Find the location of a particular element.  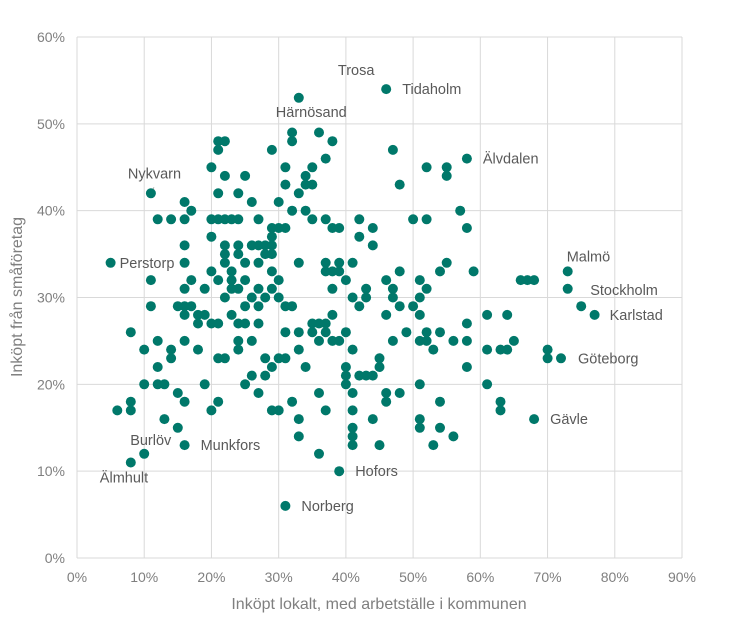

point-label: Norberg is located at coordinates (327, 507).